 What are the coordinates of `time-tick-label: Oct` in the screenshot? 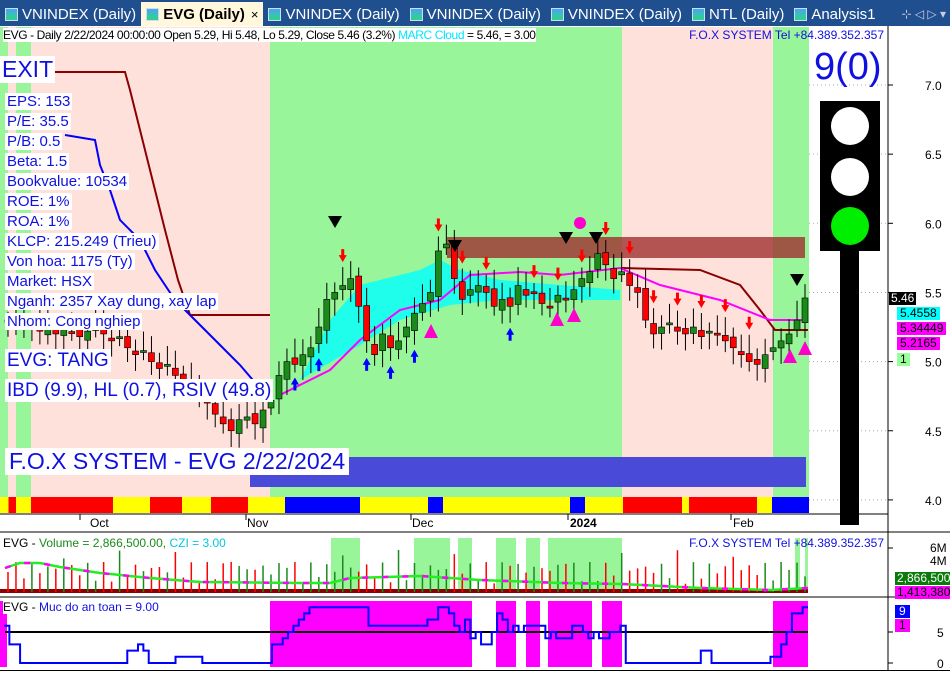 It's located at (99, 523).